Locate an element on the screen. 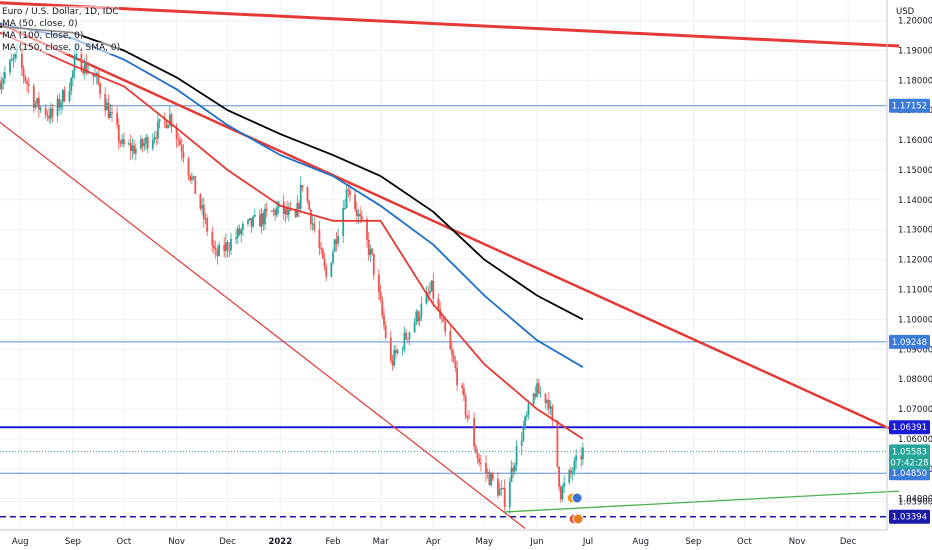 The height and width of the screenshot is (550, 932). x-tick-label: Dec is located at coordinates (848, 542).